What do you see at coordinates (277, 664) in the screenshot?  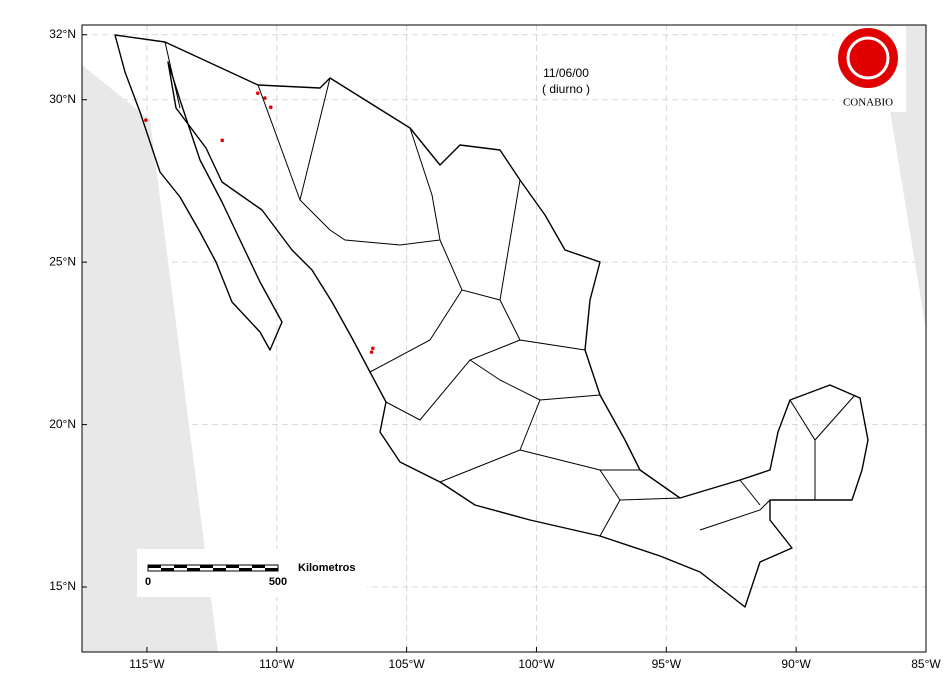 I see `x-tick-label: 110°W` at bounding box center [277, 664].